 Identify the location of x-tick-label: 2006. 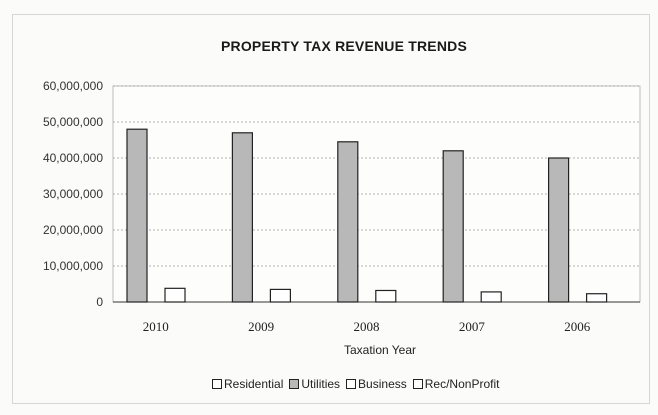
(577, 326).